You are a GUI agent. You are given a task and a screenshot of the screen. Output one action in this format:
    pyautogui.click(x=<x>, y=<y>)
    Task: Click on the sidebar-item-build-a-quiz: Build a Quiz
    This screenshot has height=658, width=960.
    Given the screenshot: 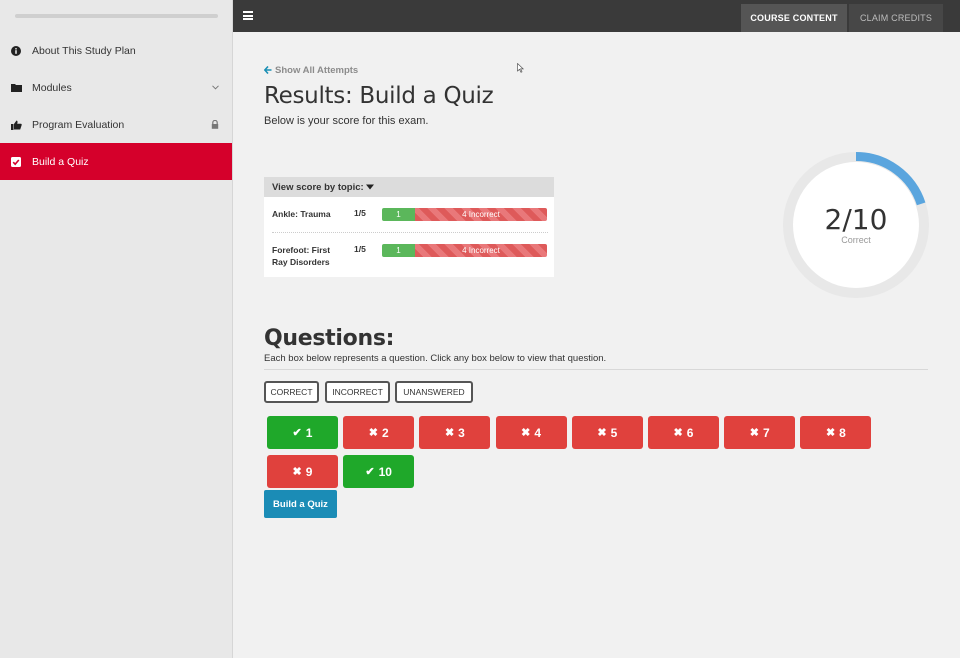 What is the action you would take?
    pyautogui.click(x=116, y=161)
    